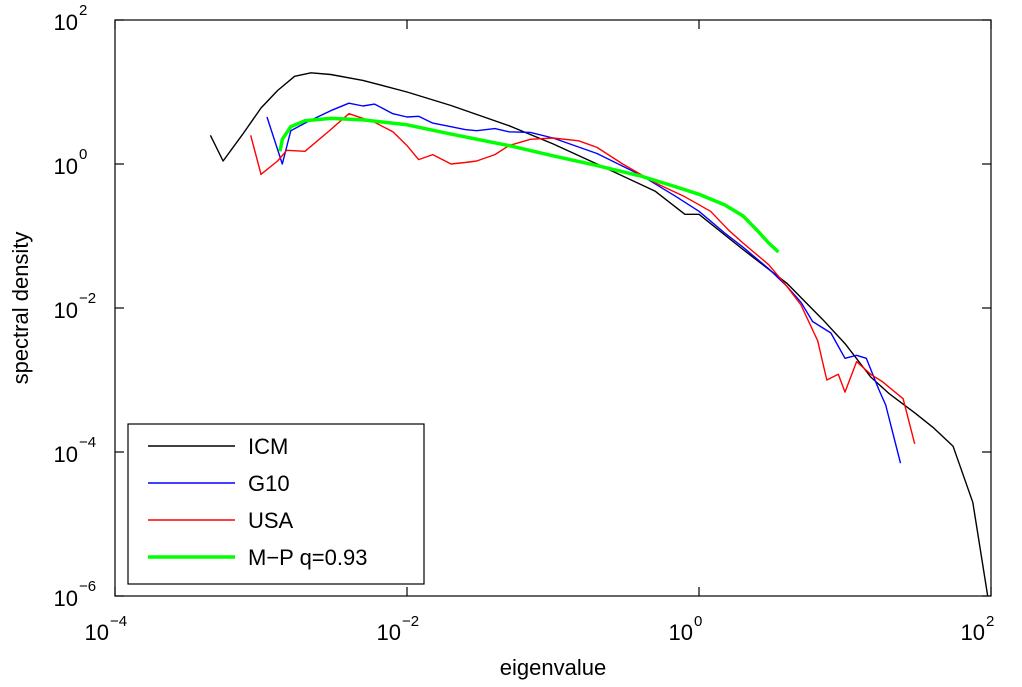  I want to click on y-tick-label: 10 2, so click(71, 18).